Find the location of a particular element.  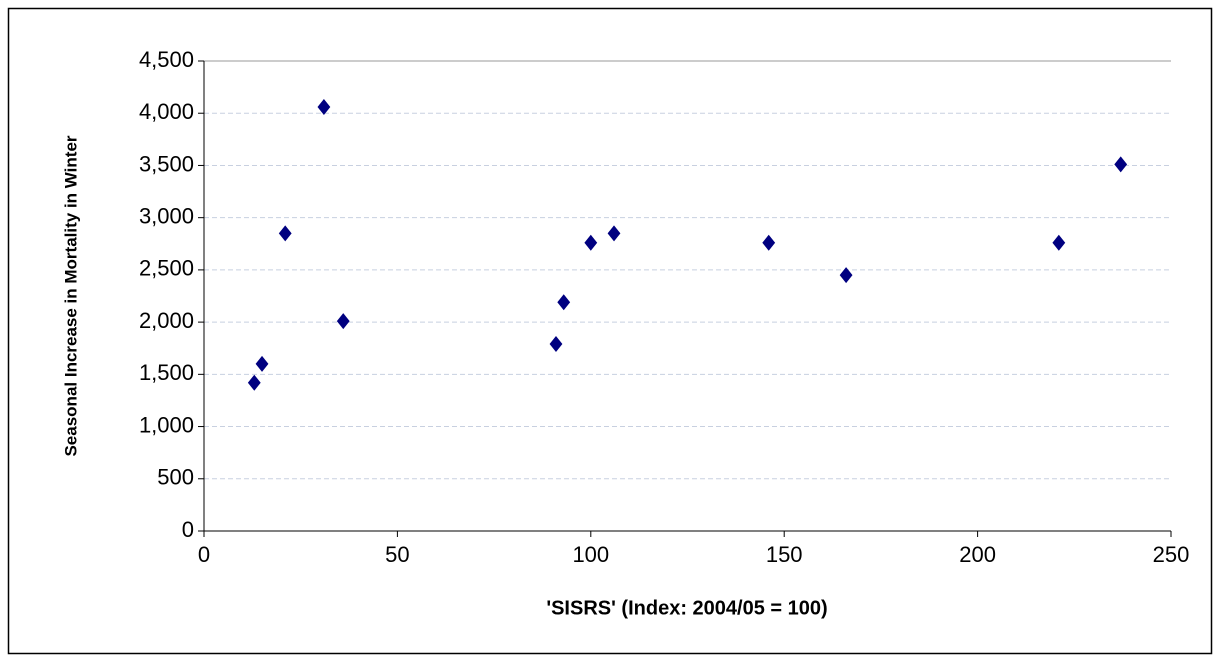

y-tick-label: 3,500 is located at coordinates (166, 163).